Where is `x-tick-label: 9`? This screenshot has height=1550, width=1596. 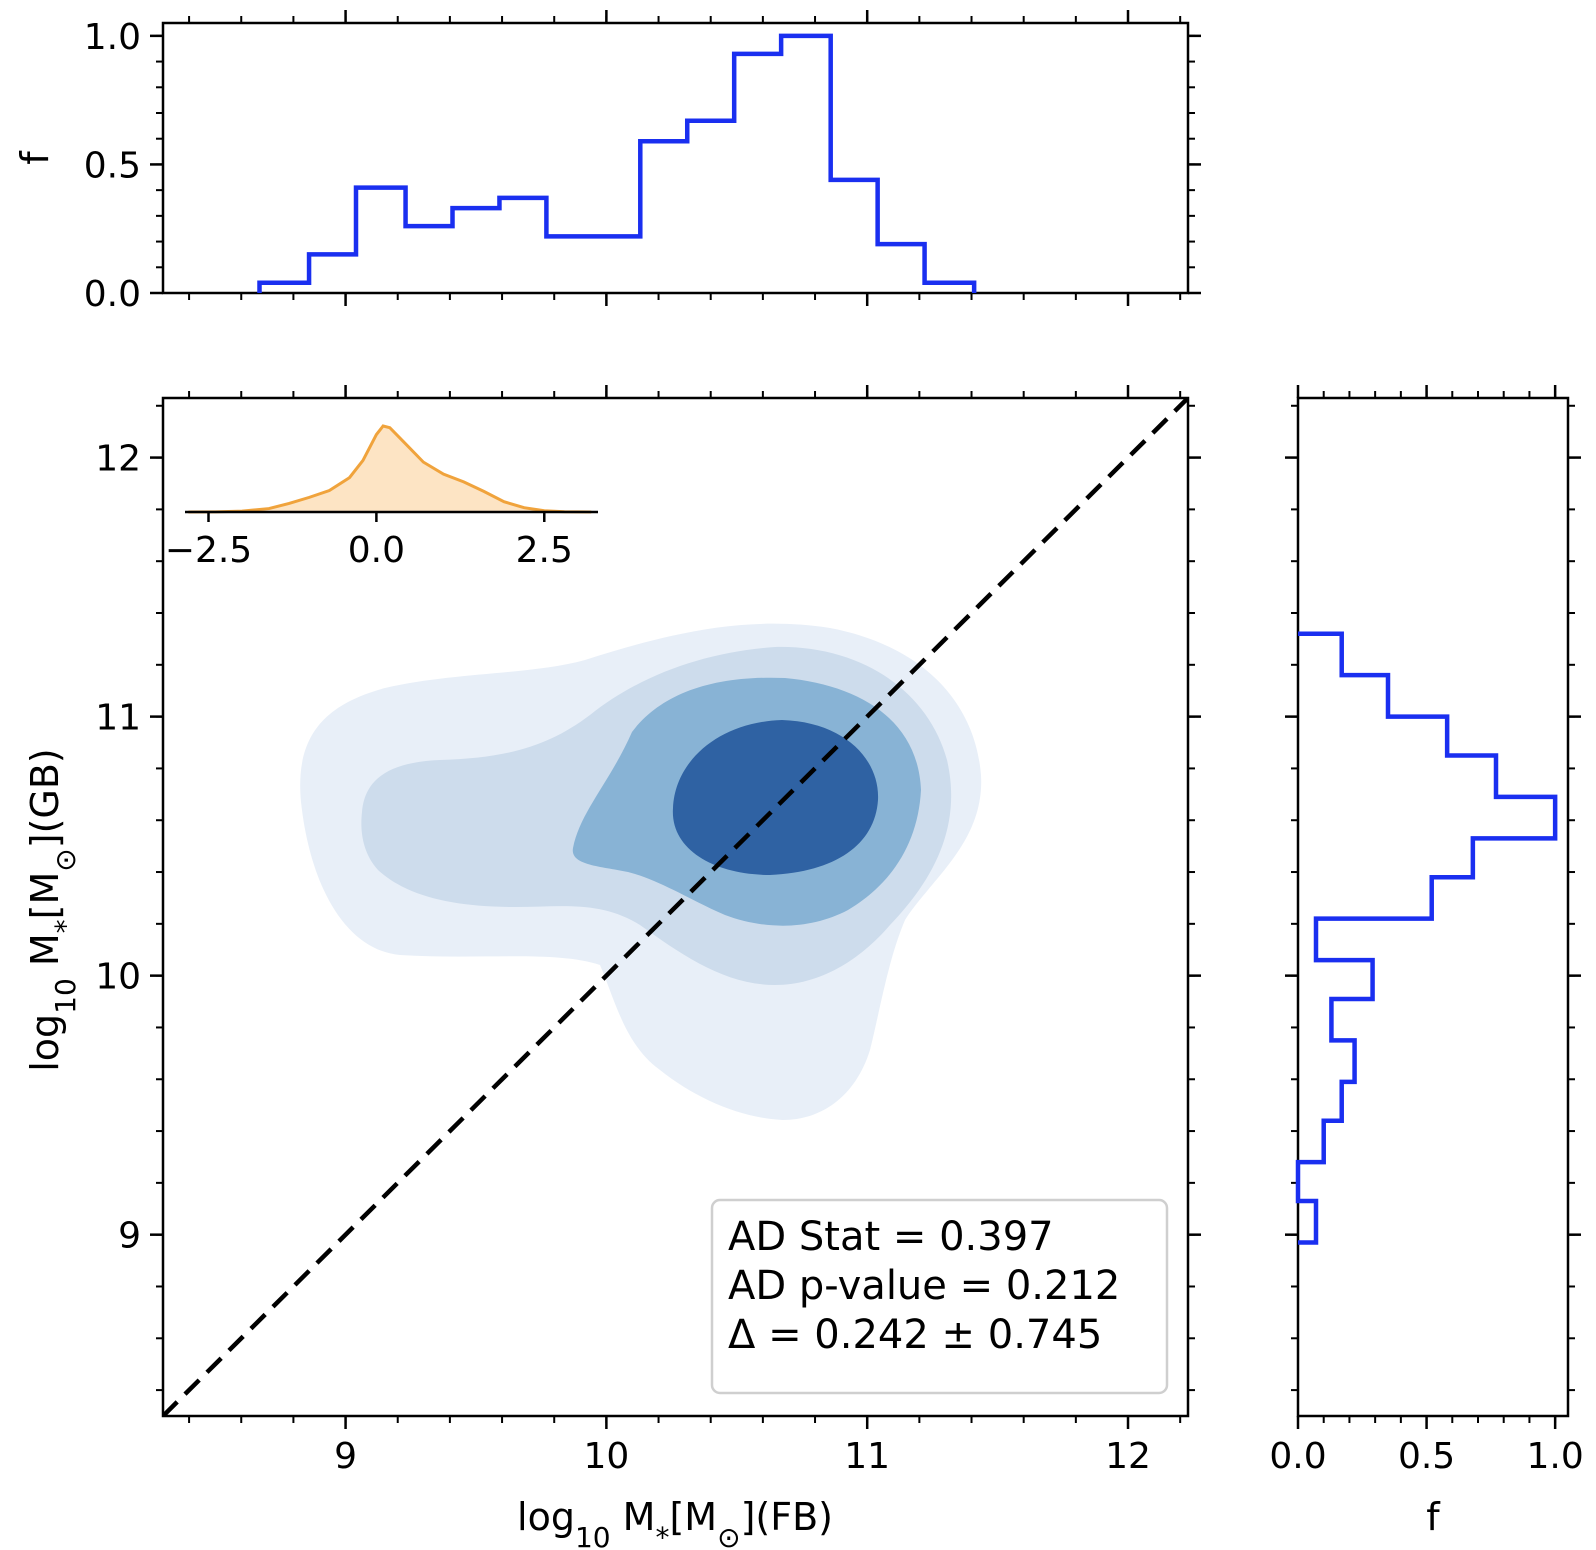 x-tick-label: 9 is located at coordinates (345, 1456).